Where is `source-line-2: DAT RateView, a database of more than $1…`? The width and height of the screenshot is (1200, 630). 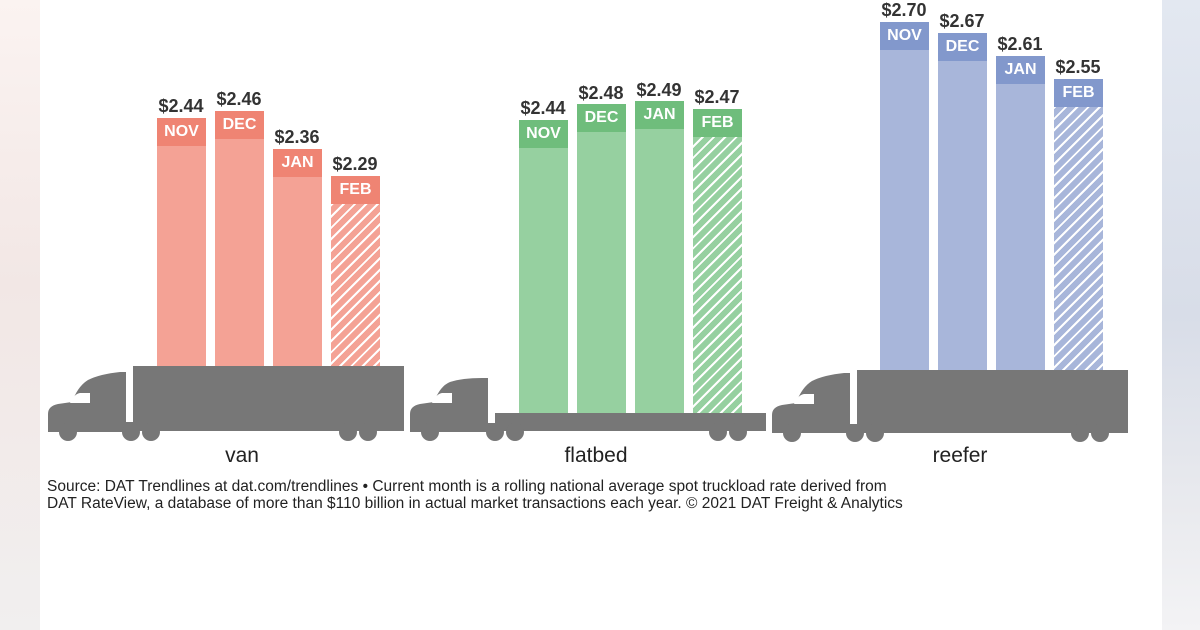 source-line-2: DAT RateView, a database of more than $1… is located at coordinates (475, 503).